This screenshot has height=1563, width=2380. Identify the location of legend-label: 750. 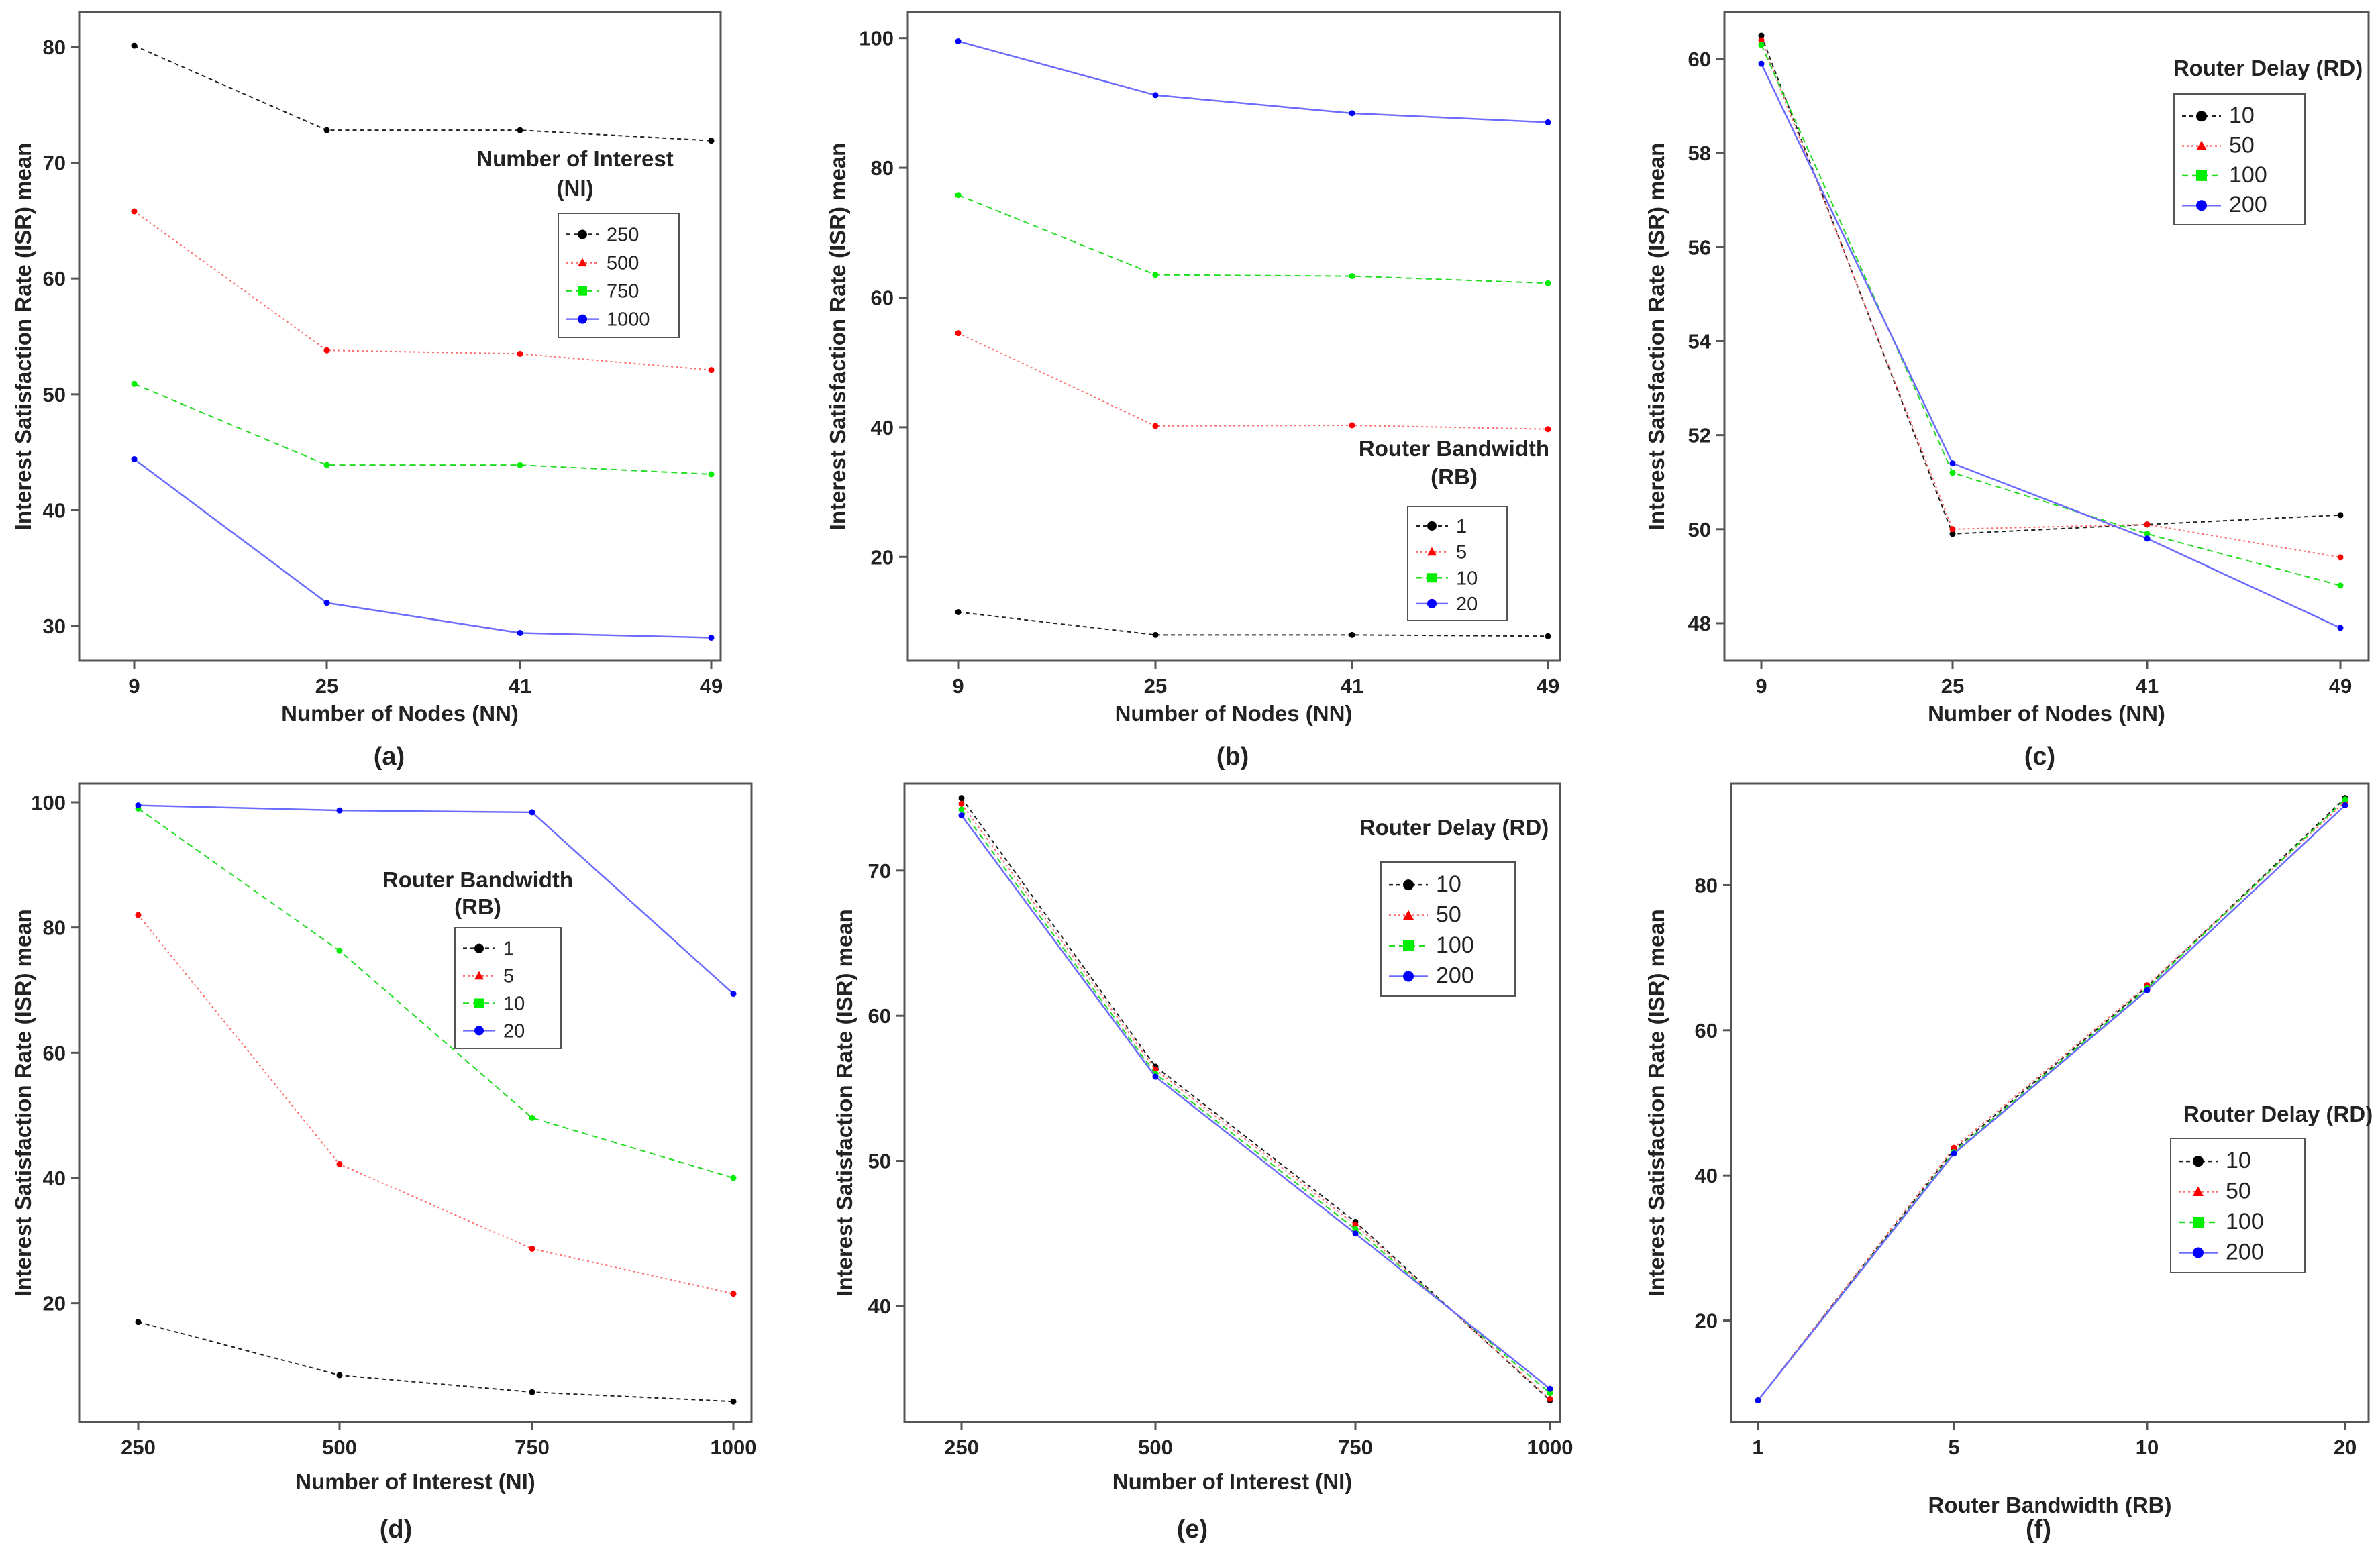
(623, 292).